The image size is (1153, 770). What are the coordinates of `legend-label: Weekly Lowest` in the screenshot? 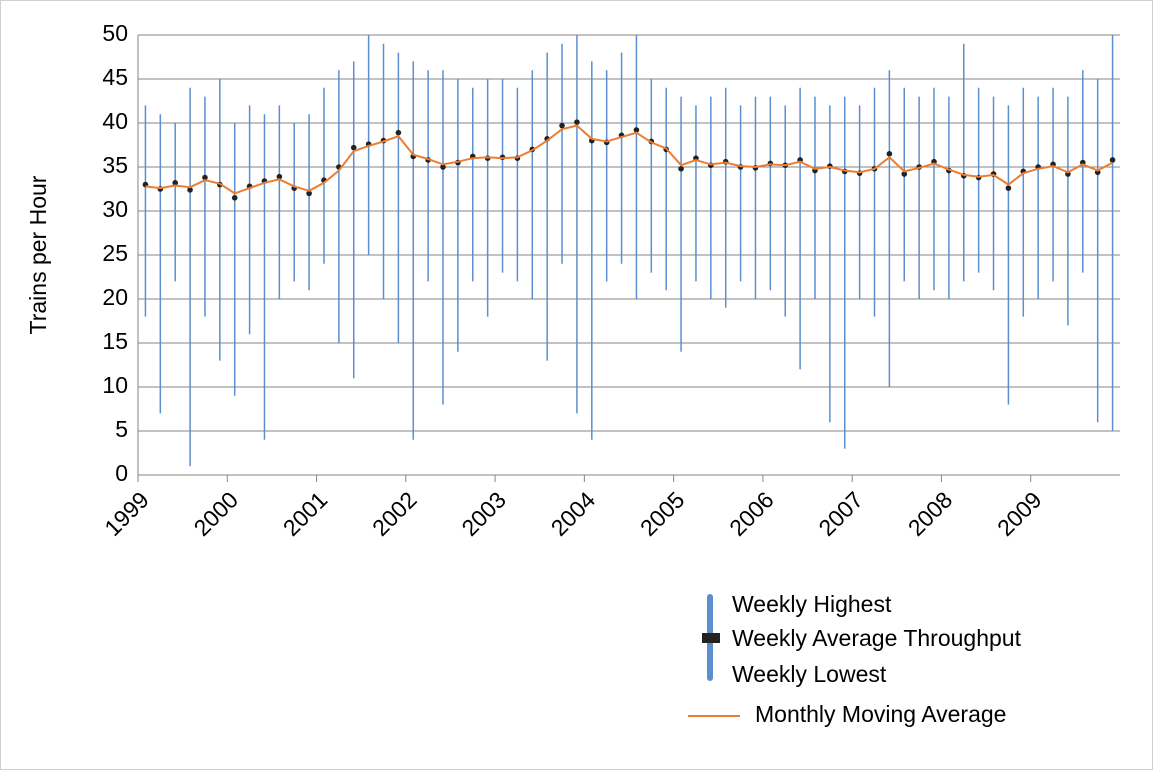 It's located at (809, 674).